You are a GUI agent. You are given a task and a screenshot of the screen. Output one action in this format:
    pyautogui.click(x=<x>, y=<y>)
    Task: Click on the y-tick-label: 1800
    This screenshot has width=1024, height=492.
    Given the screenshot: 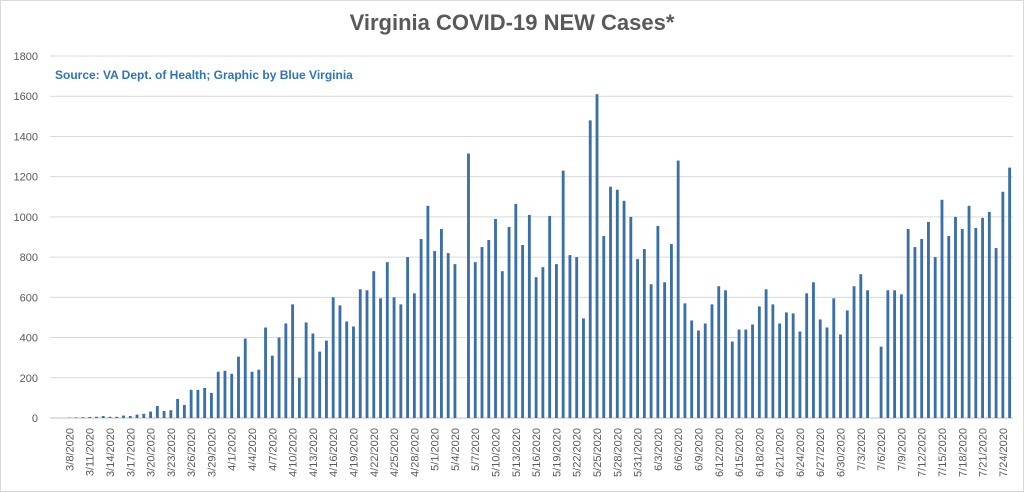 What is the action you would take?
    pyautogui.click(x=26, y=57)
    